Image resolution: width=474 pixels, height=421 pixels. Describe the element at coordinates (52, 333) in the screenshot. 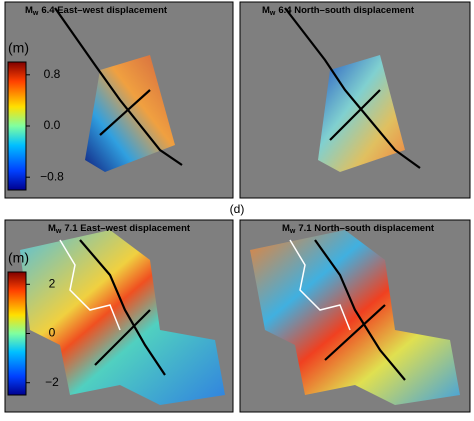

I see `colorbar-tick-label: 0` at that location.